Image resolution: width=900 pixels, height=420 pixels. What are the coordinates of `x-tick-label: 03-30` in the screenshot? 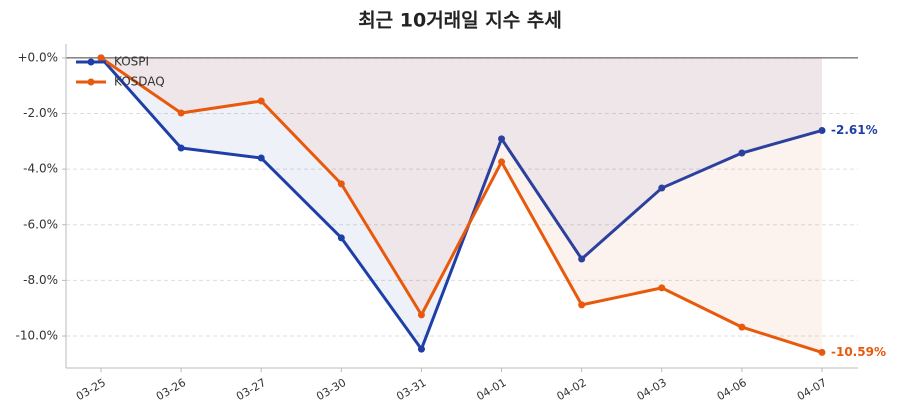 It's located at (331, 389).